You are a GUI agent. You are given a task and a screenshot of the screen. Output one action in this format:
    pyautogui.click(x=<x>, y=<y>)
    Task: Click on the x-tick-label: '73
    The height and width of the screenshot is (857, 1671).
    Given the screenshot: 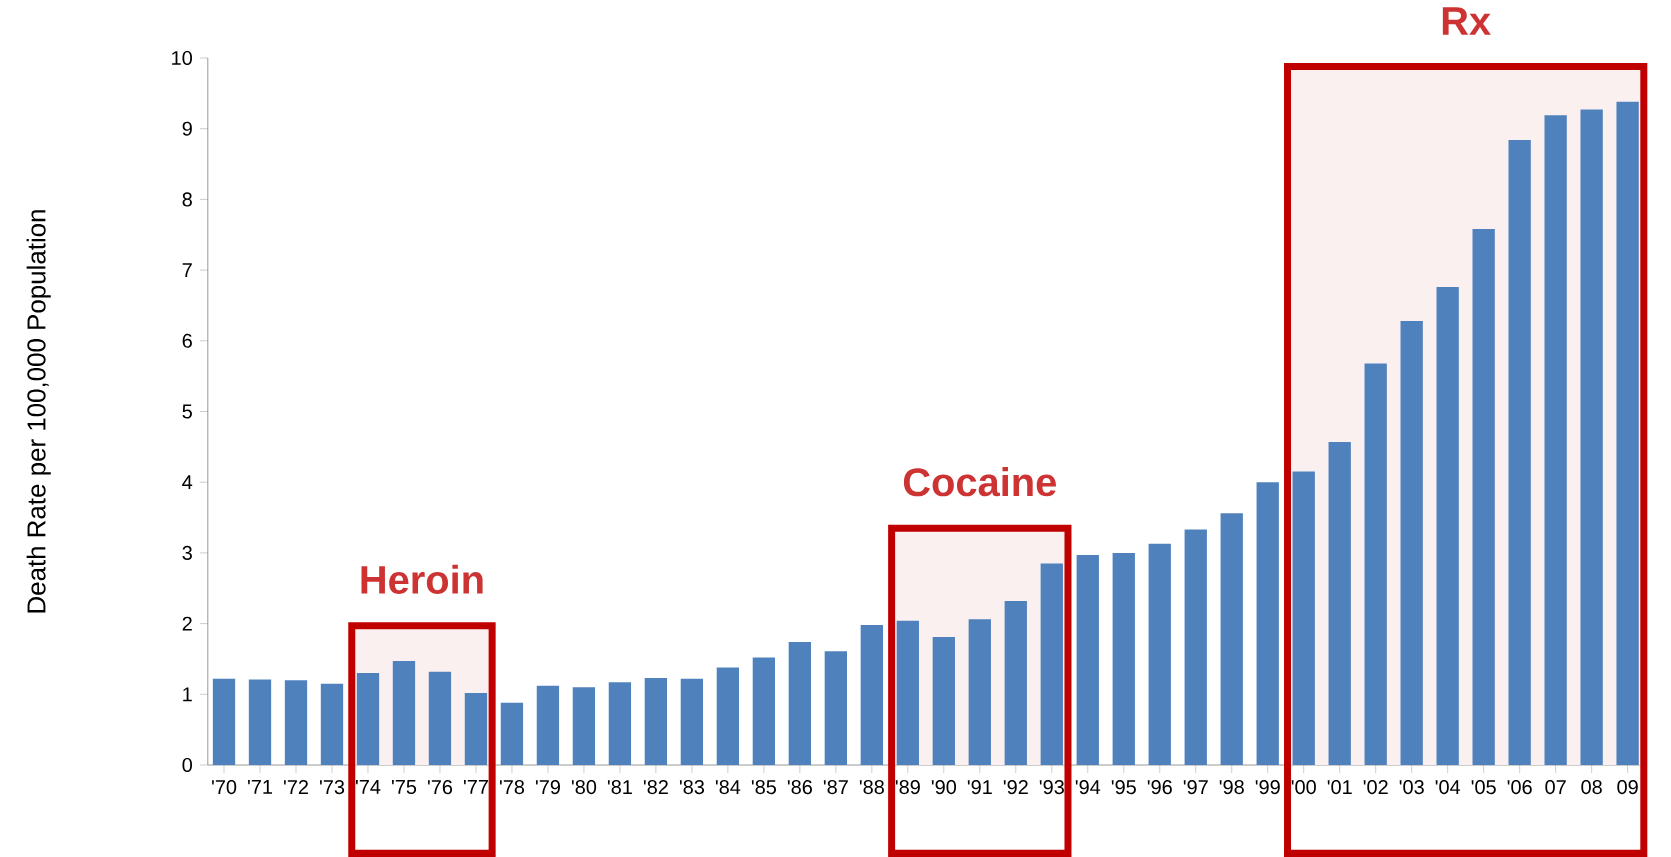 What is the action you would take?
    pyautogui.click(x=332, y=787)
    